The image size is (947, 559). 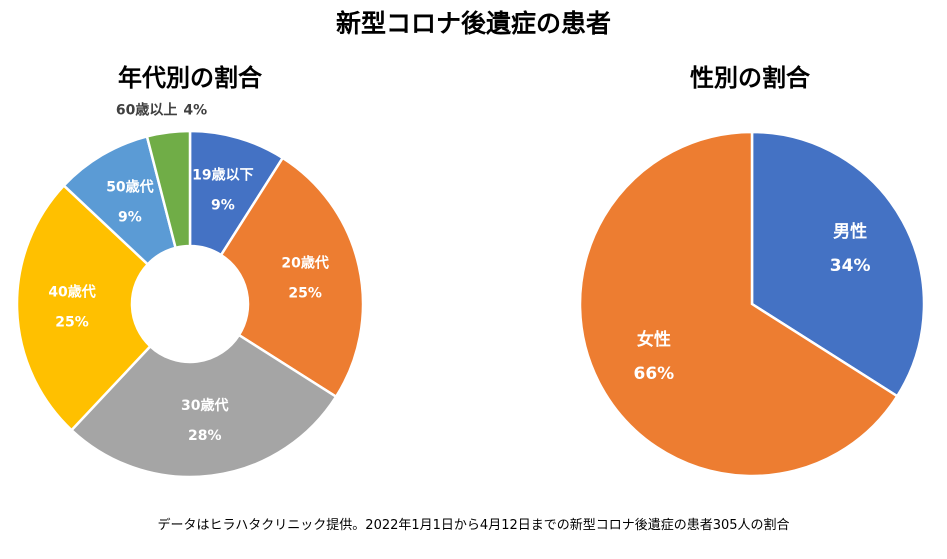 What do you see at coordinates (222, 175) in the screenshot?
I see `slice-category-0-0: 19歳以下` at bounding box center [222, 175].